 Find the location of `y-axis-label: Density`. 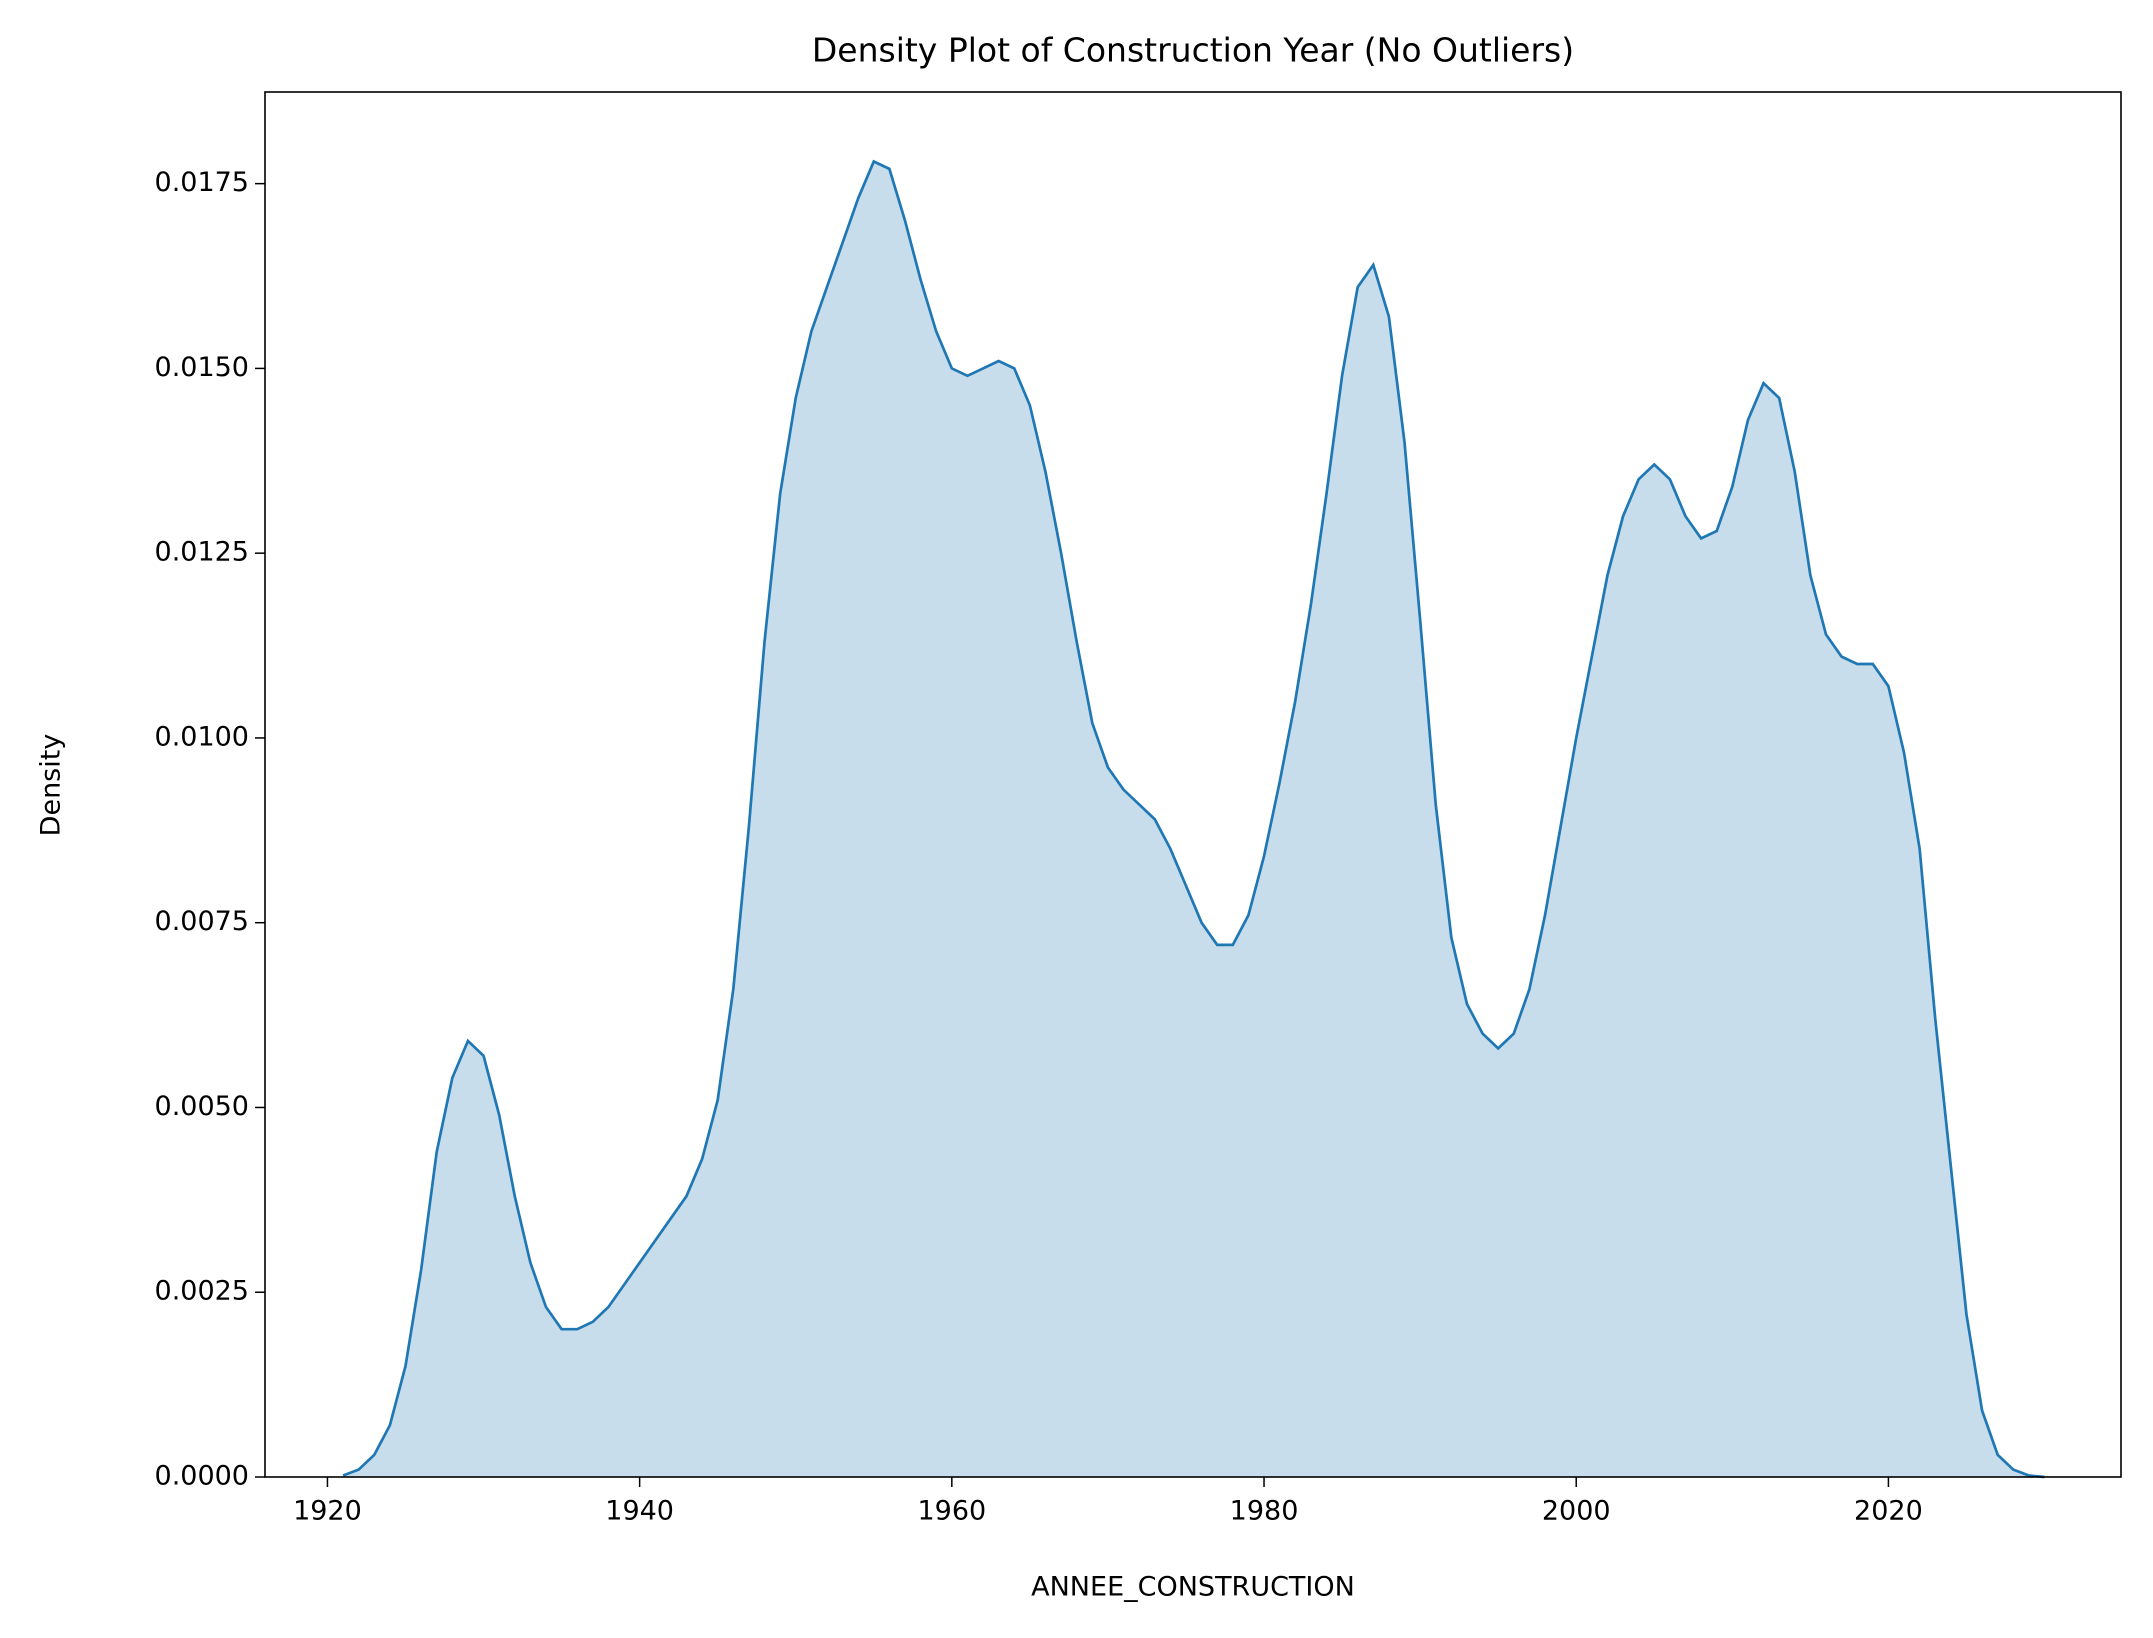

y-axis-label: Density is located at coordinates (51, 785).